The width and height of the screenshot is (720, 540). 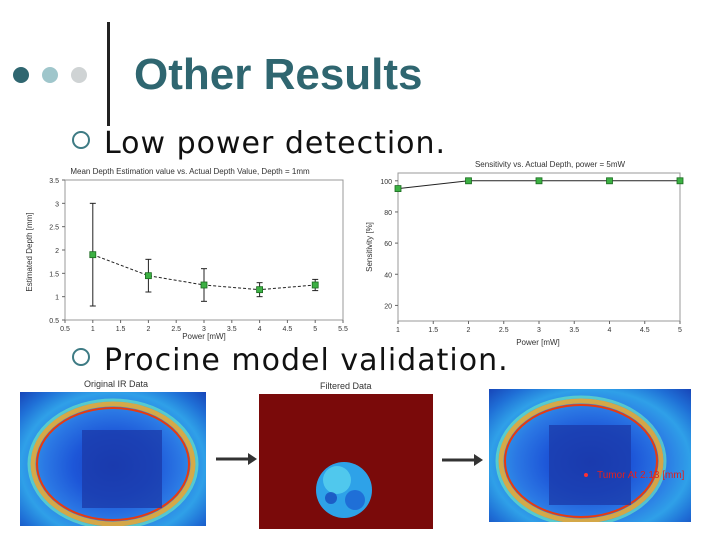 What do you see at coordinates (65, 329) in the screenshot?
I see `x-tick-label: 0.5` at bounding box center [65, 329].